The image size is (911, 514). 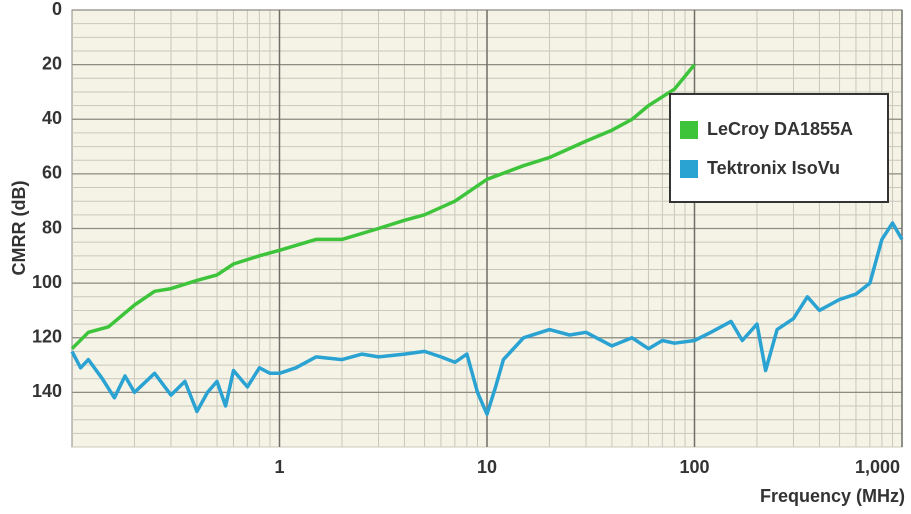 I want to click on legend-label: Tektronix IsoVu, so click(x=773, y=168).